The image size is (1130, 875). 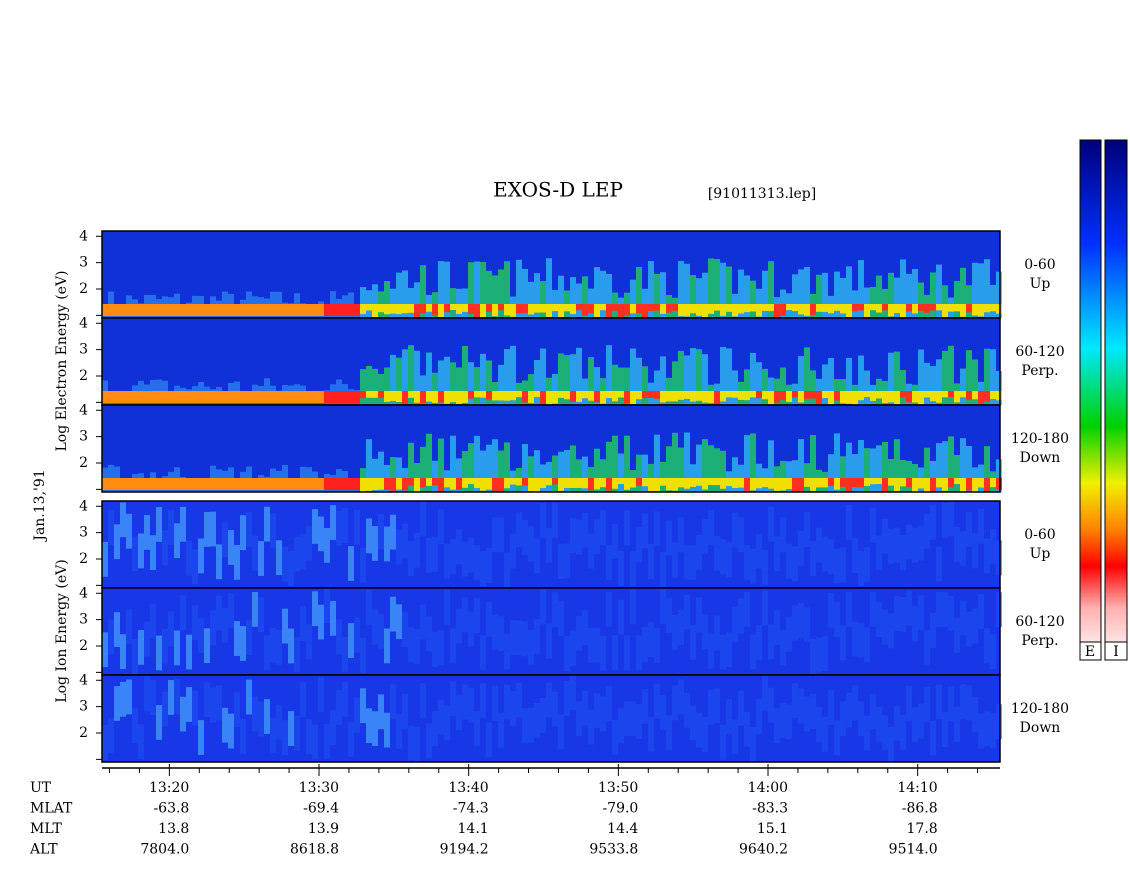 What do you see at coordinates (83, 410) in the screenshot?
I see `y-tick-label: 4` at bounding box center [83, 410].